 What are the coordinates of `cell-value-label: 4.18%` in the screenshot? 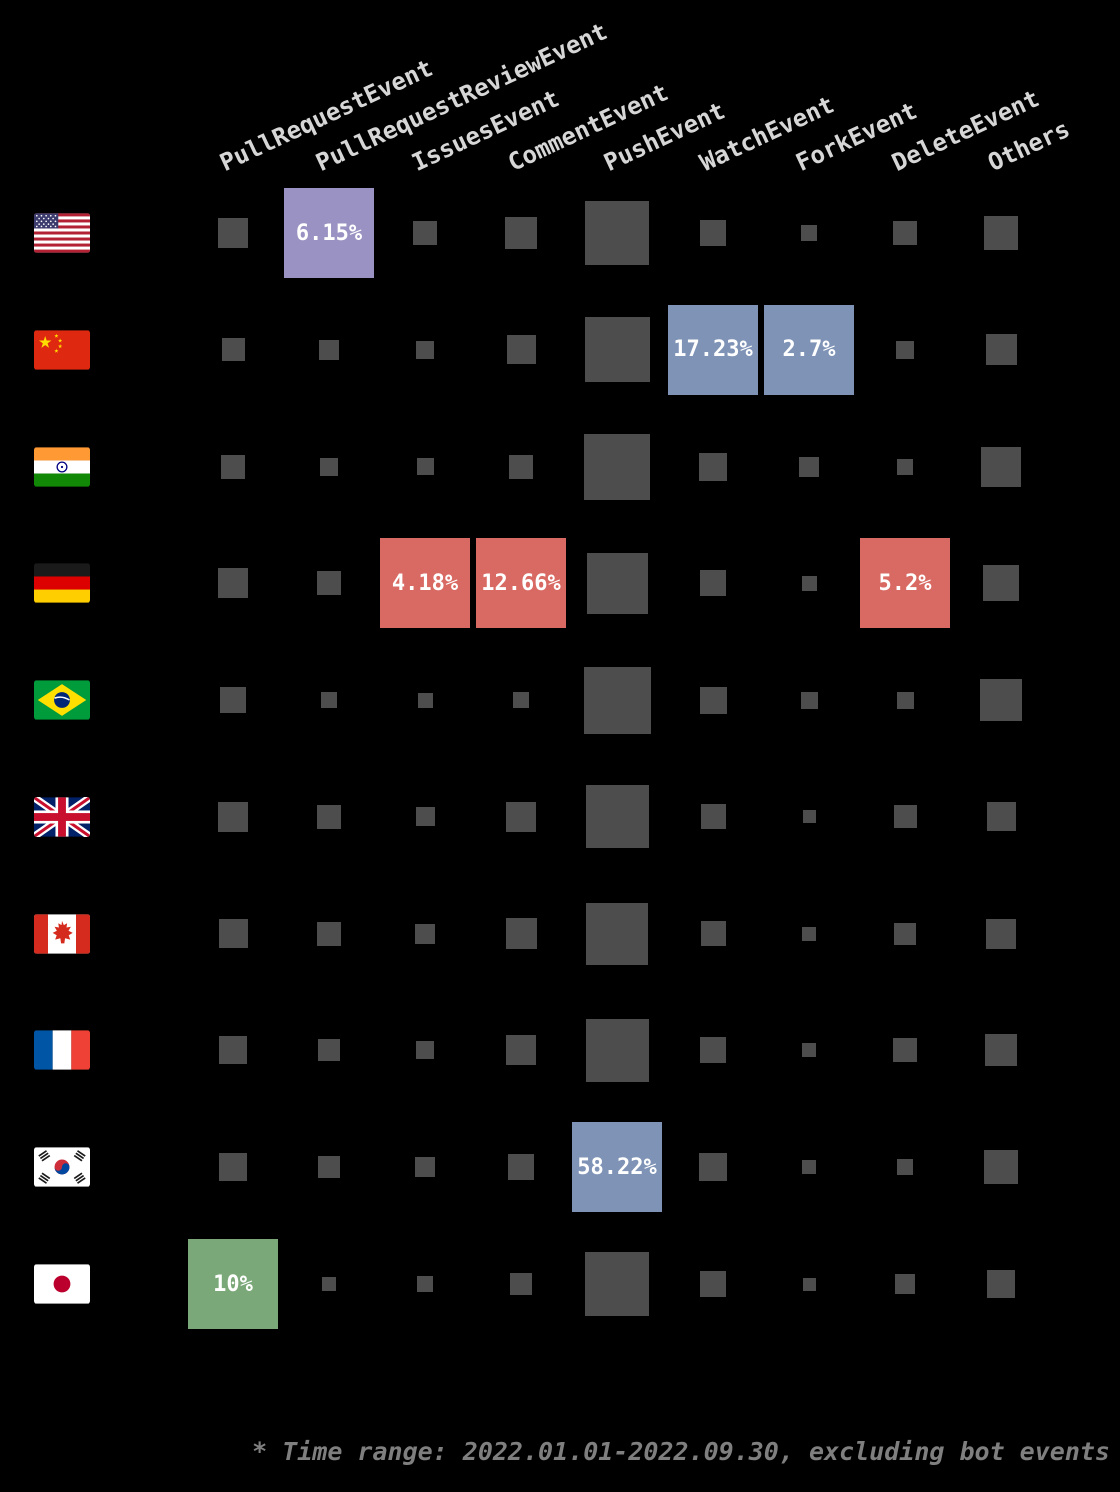 It's located at (425, 583).